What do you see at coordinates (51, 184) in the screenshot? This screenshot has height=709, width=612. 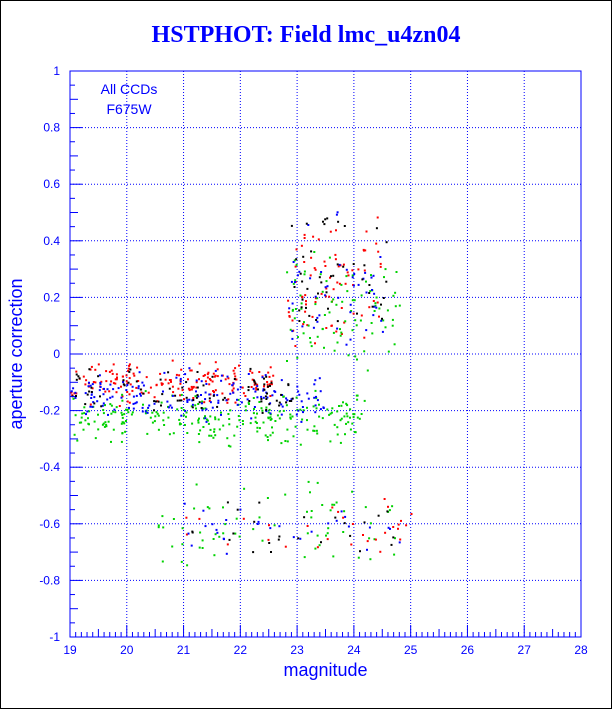 I see `y-tick-label: 0.6` at bounding box center [51, 184].